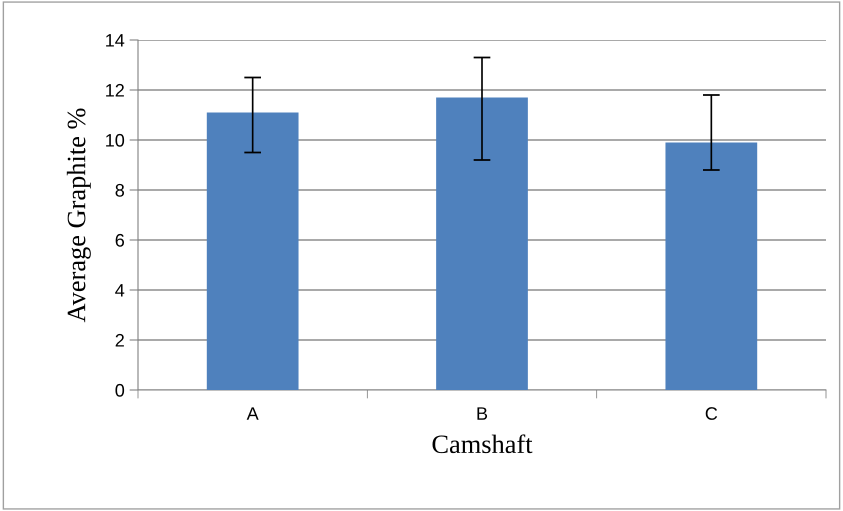  I want to click on y-tick-label: 2, so click(120, 340).